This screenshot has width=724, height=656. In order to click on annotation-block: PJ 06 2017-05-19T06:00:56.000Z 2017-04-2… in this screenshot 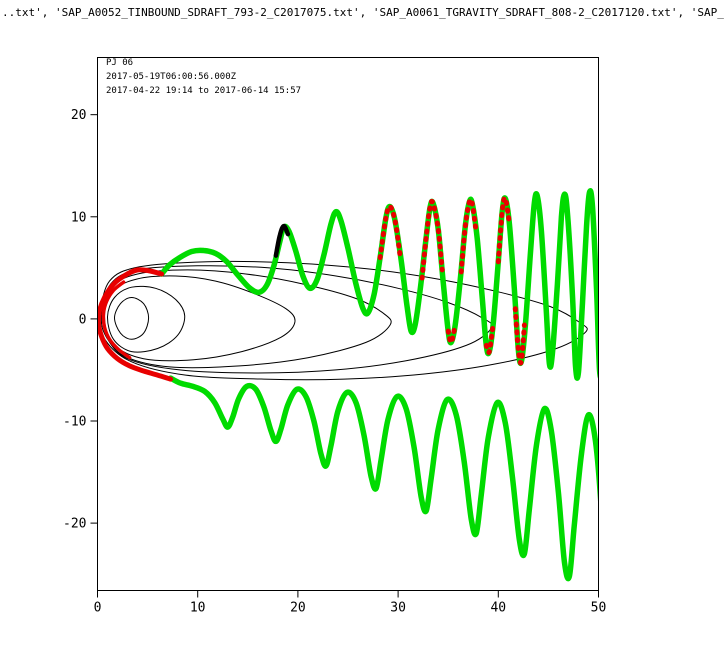, I will do `click(203, 77)`.